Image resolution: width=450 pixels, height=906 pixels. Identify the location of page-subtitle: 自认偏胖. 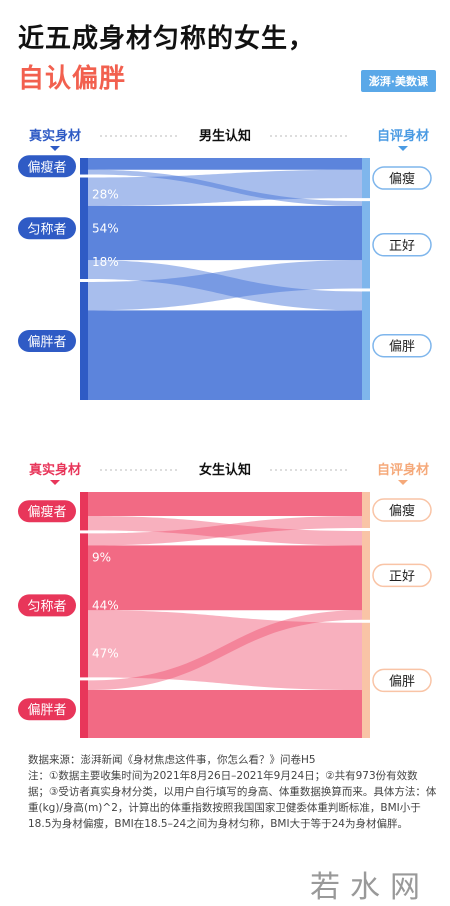
(72, 79).